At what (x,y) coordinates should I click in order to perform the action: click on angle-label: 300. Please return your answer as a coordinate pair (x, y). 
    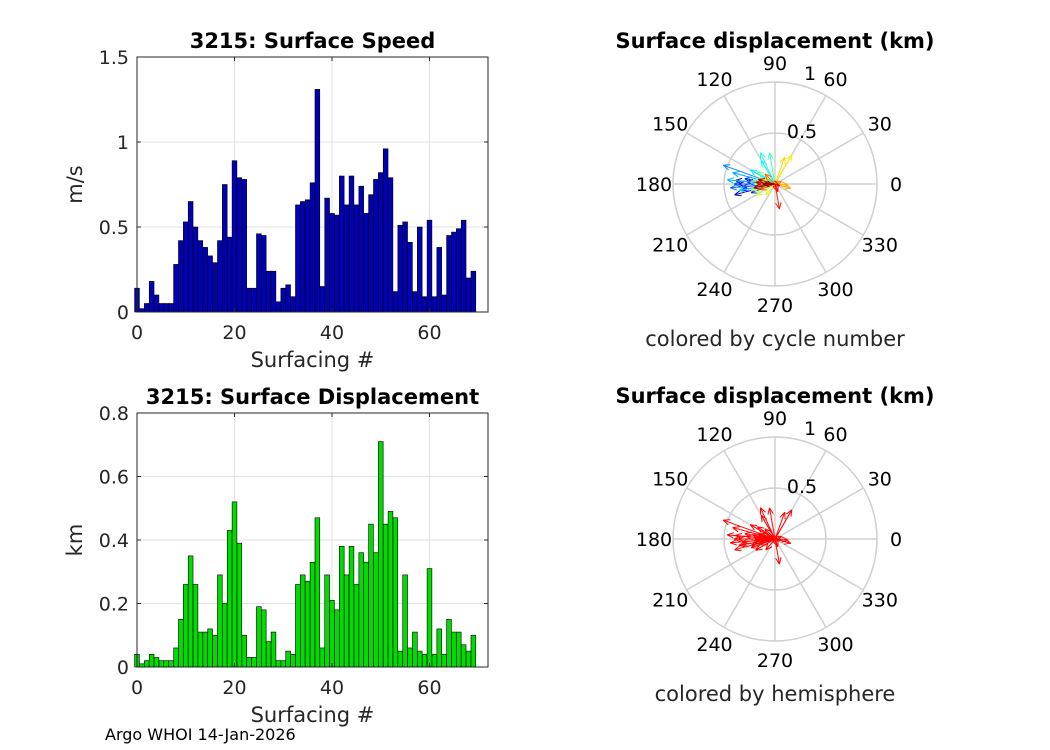
    Looking at the image, I should click on (835, 290).